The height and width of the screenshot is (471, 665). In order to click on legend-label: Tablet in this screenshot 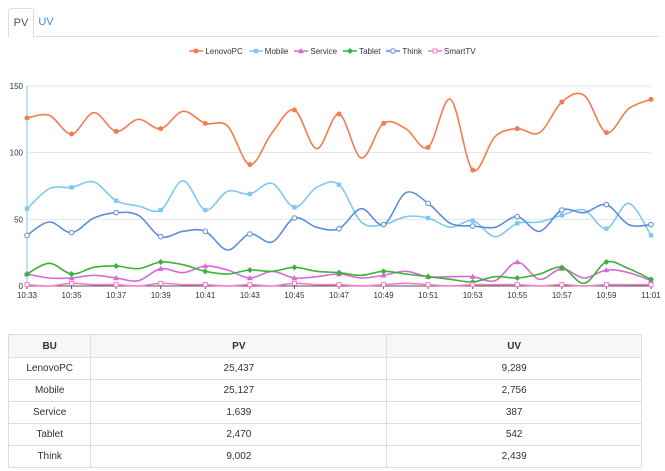, I will do `click(370, 51)`.